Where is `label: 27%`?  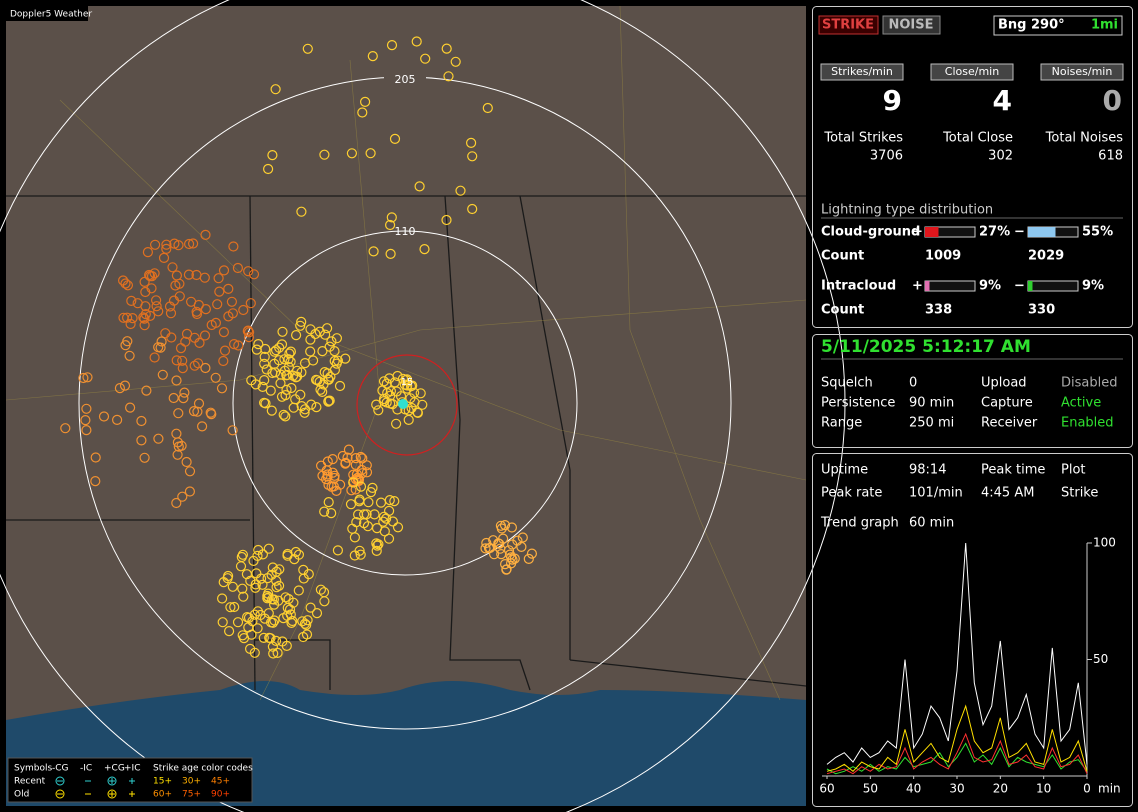 label: 27% is located at coordinates (994, 232).